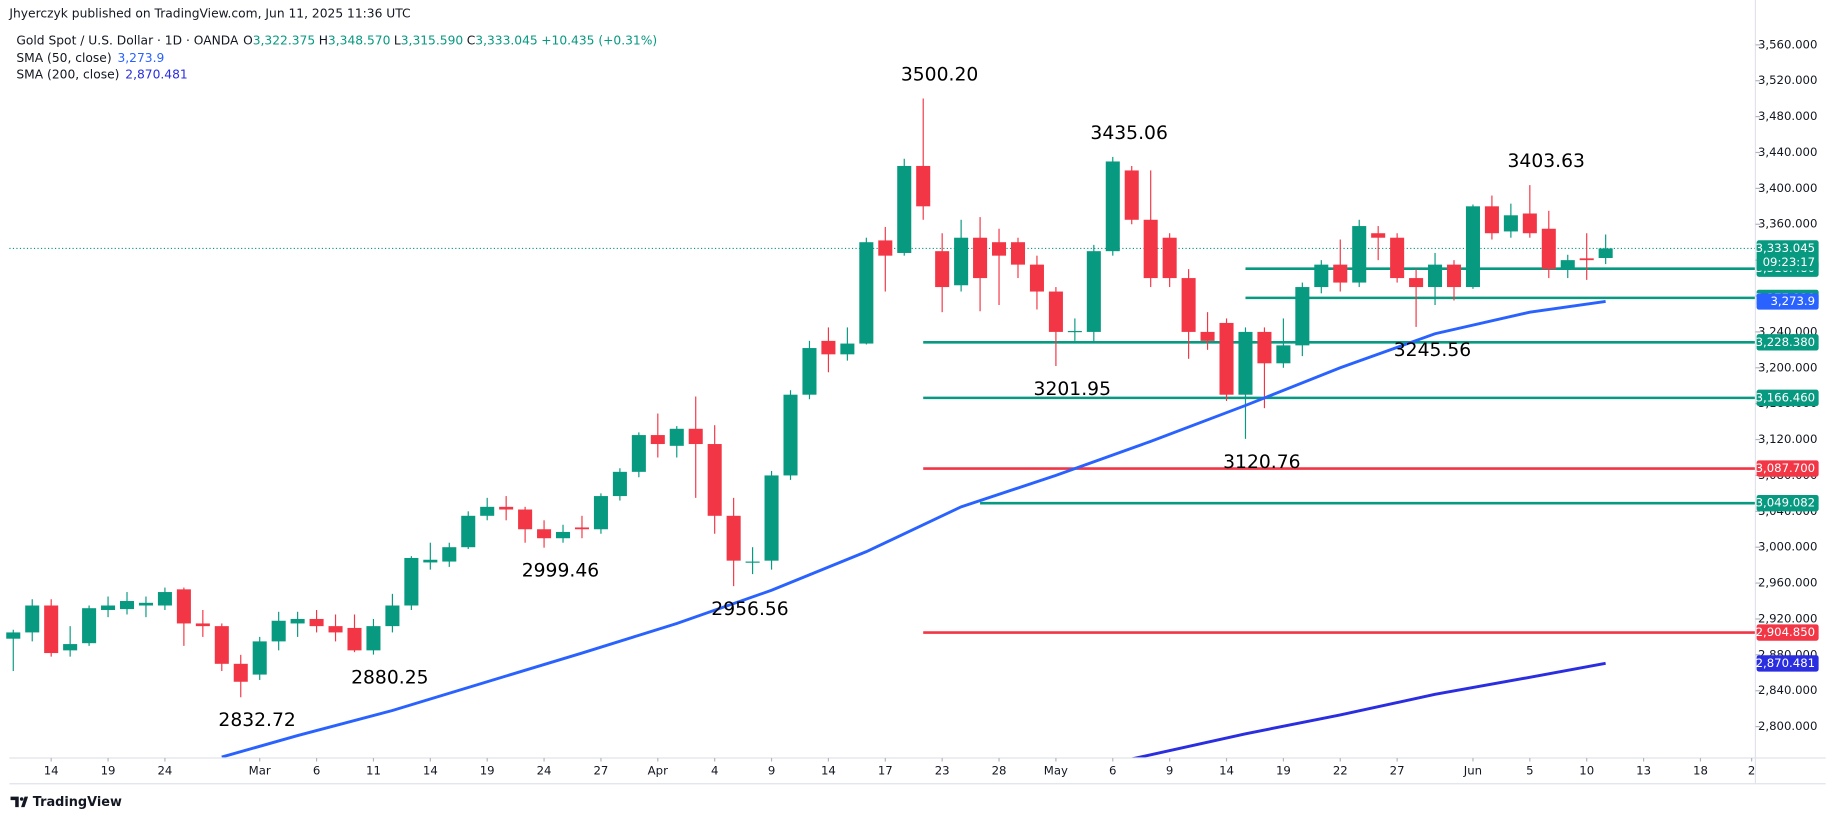 The width and height of the screenshot is (1835, 820). Describe the element at coordinates (599, 40) in the screenshot. I see `quote-change: +10.435 (+0.31%)` at that location.